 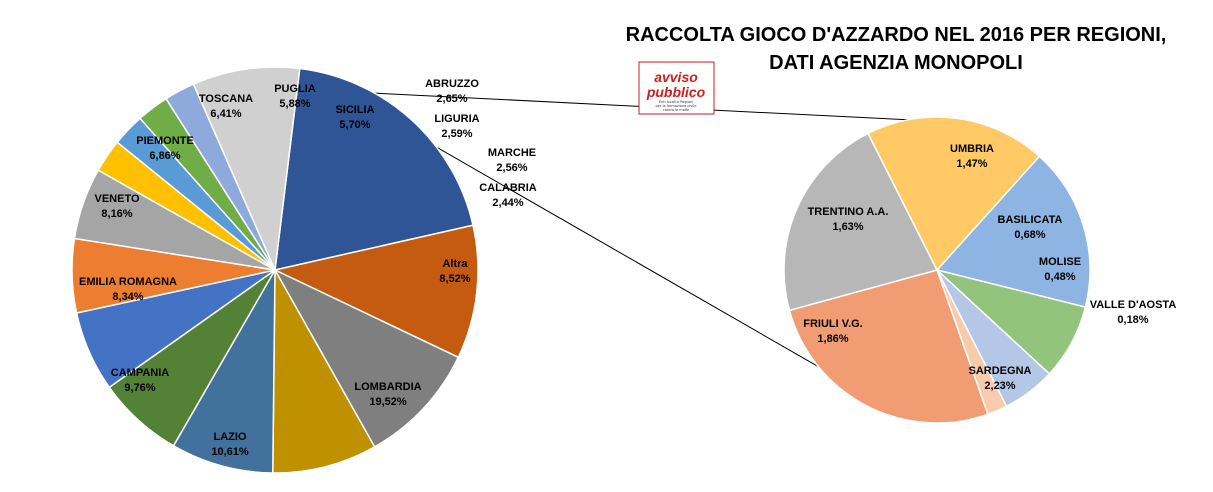 What do you see at coordinates (451, 99) in the screenshot?
I see `main-value-abruzzo: 2,65%` at bounding box center [451, 99].